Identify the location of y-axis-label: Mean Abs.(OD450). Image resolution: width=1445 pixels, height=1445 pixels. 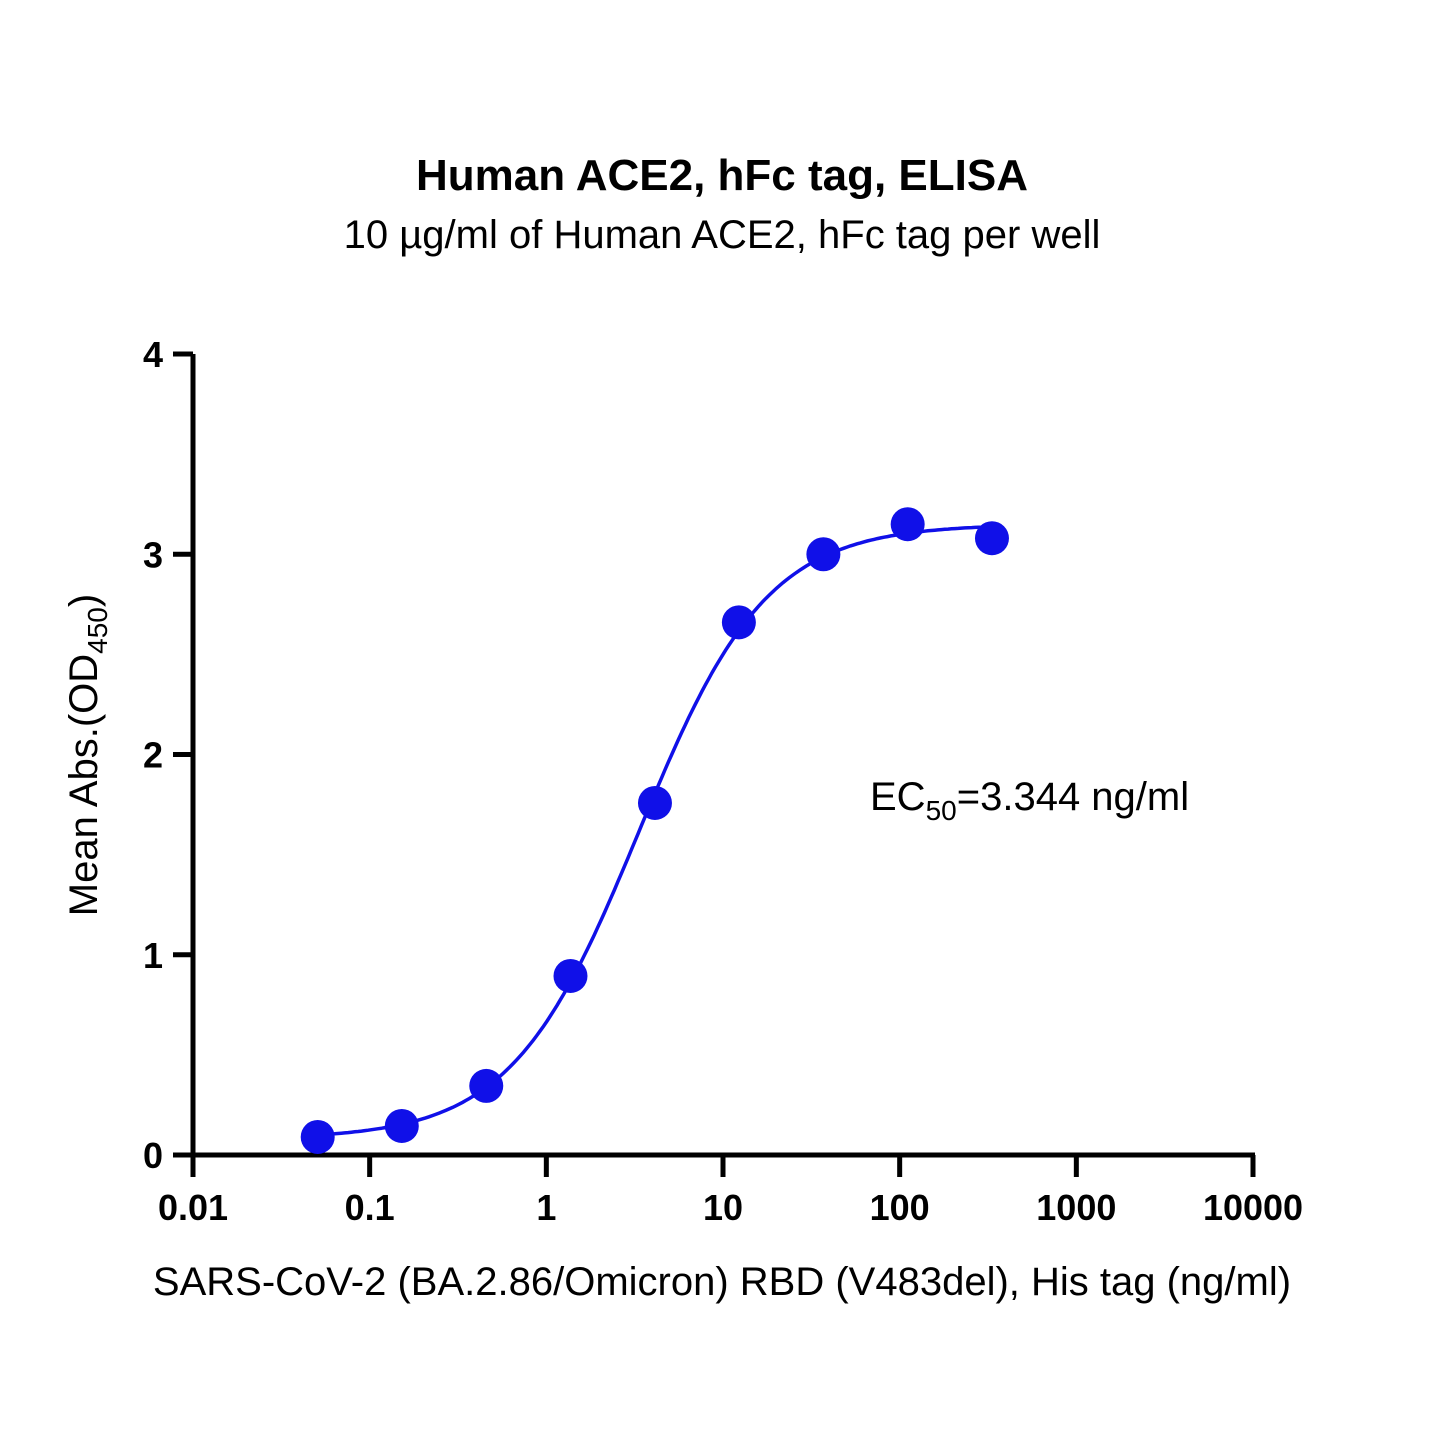
(87, 755).